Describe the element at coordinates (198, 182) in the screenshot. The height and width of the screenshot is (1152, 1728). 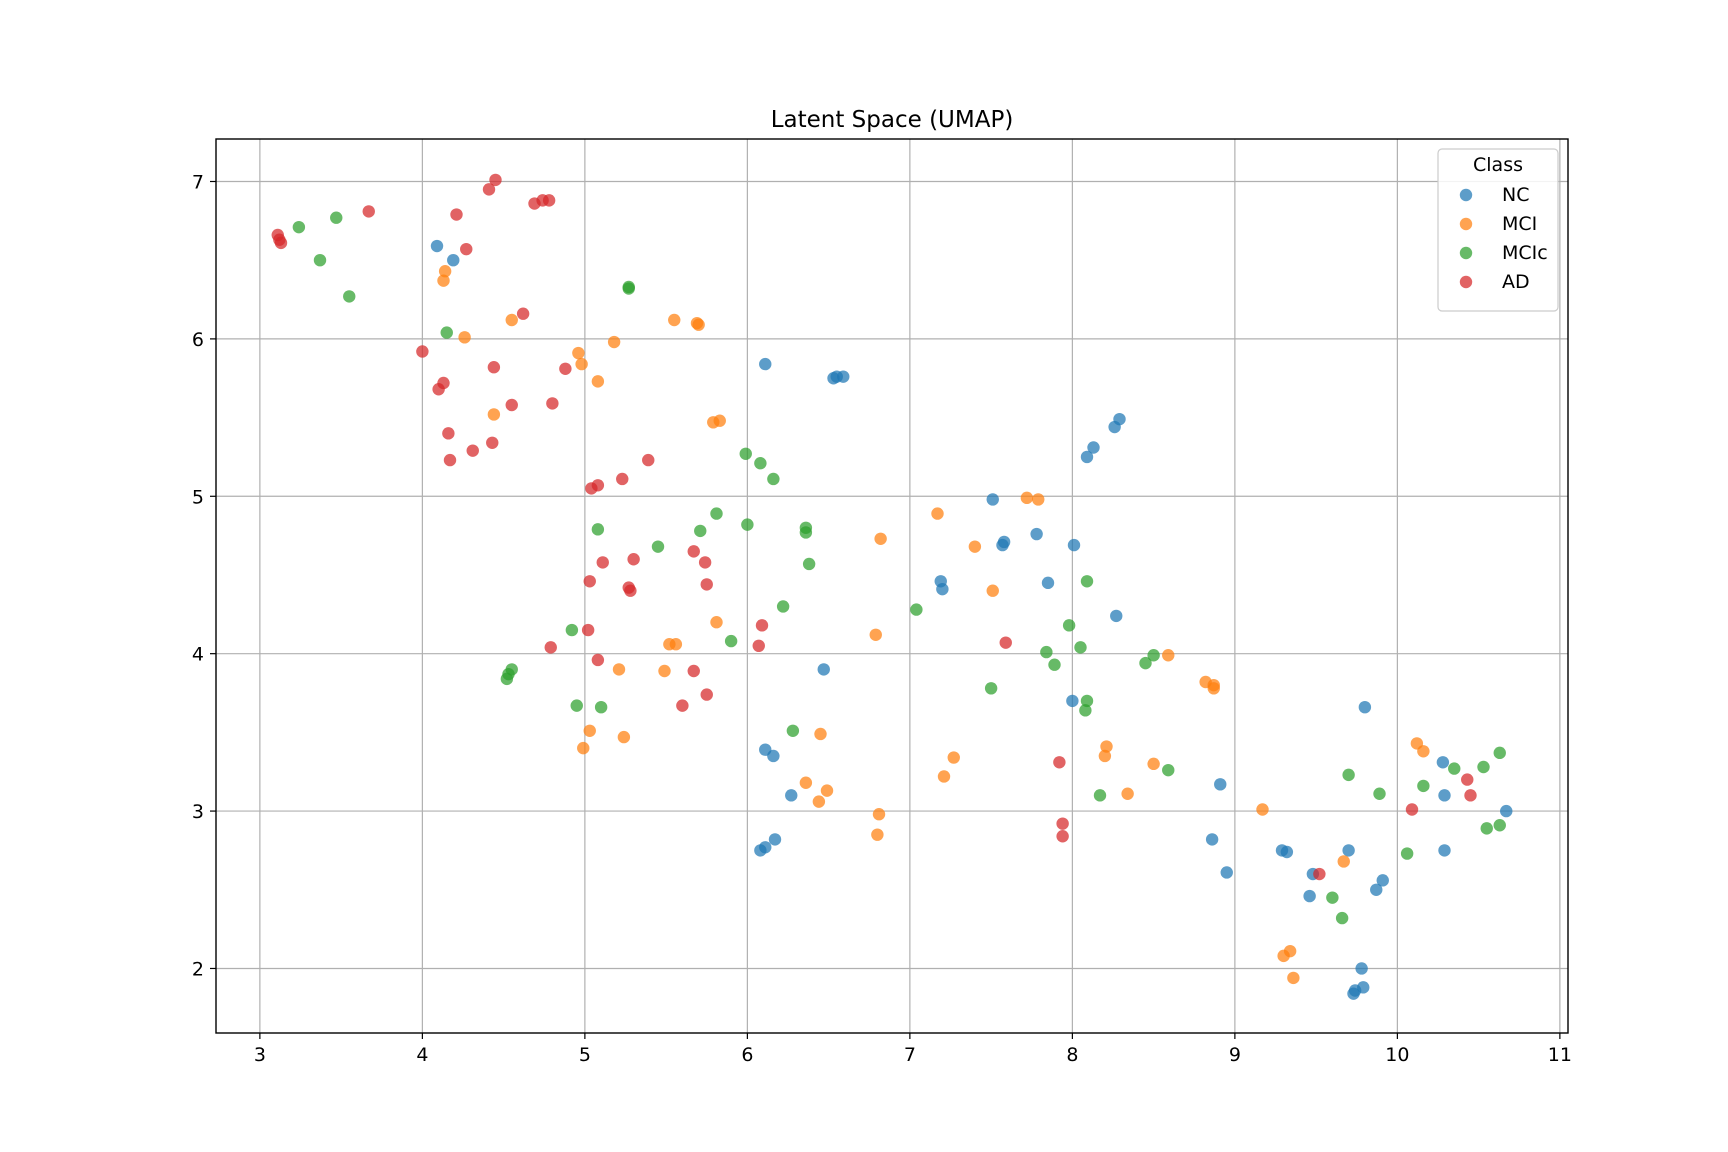
I see `y-tick-label: 7` at that location.